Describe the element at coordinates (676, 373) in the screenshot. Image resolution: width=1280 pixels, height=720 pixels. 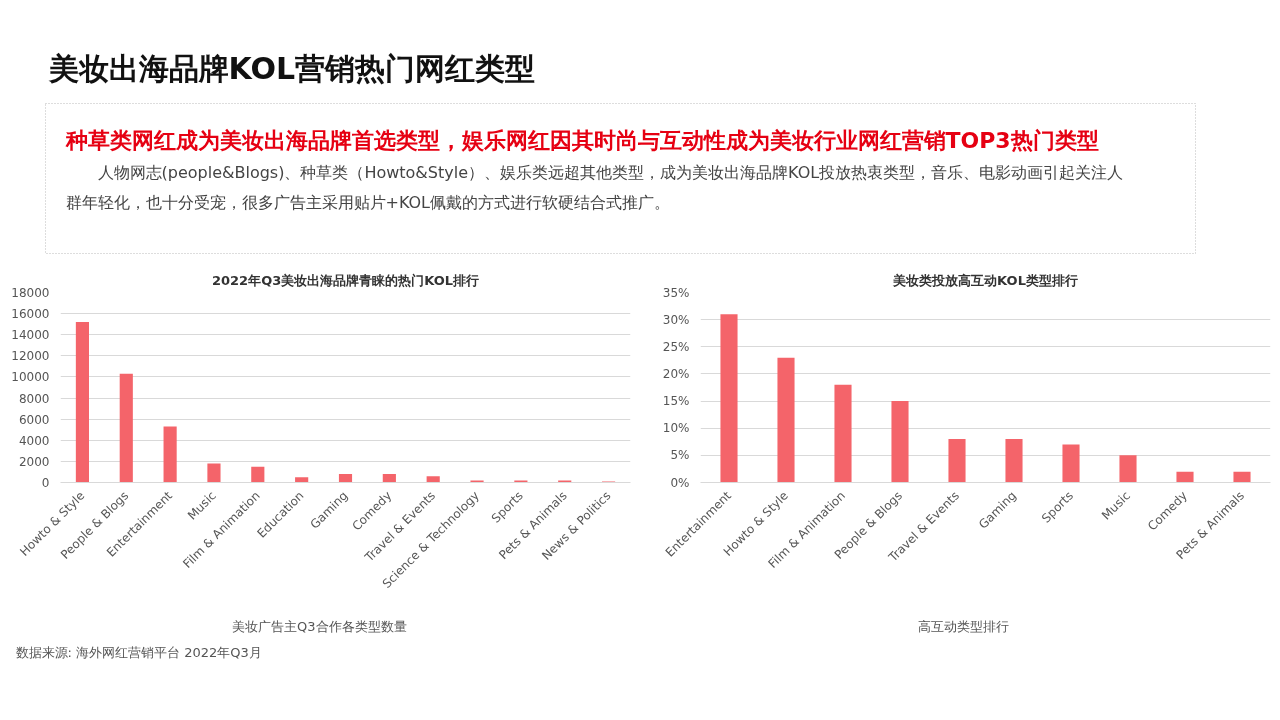
I see `y-tick-label: 20%` at that location.